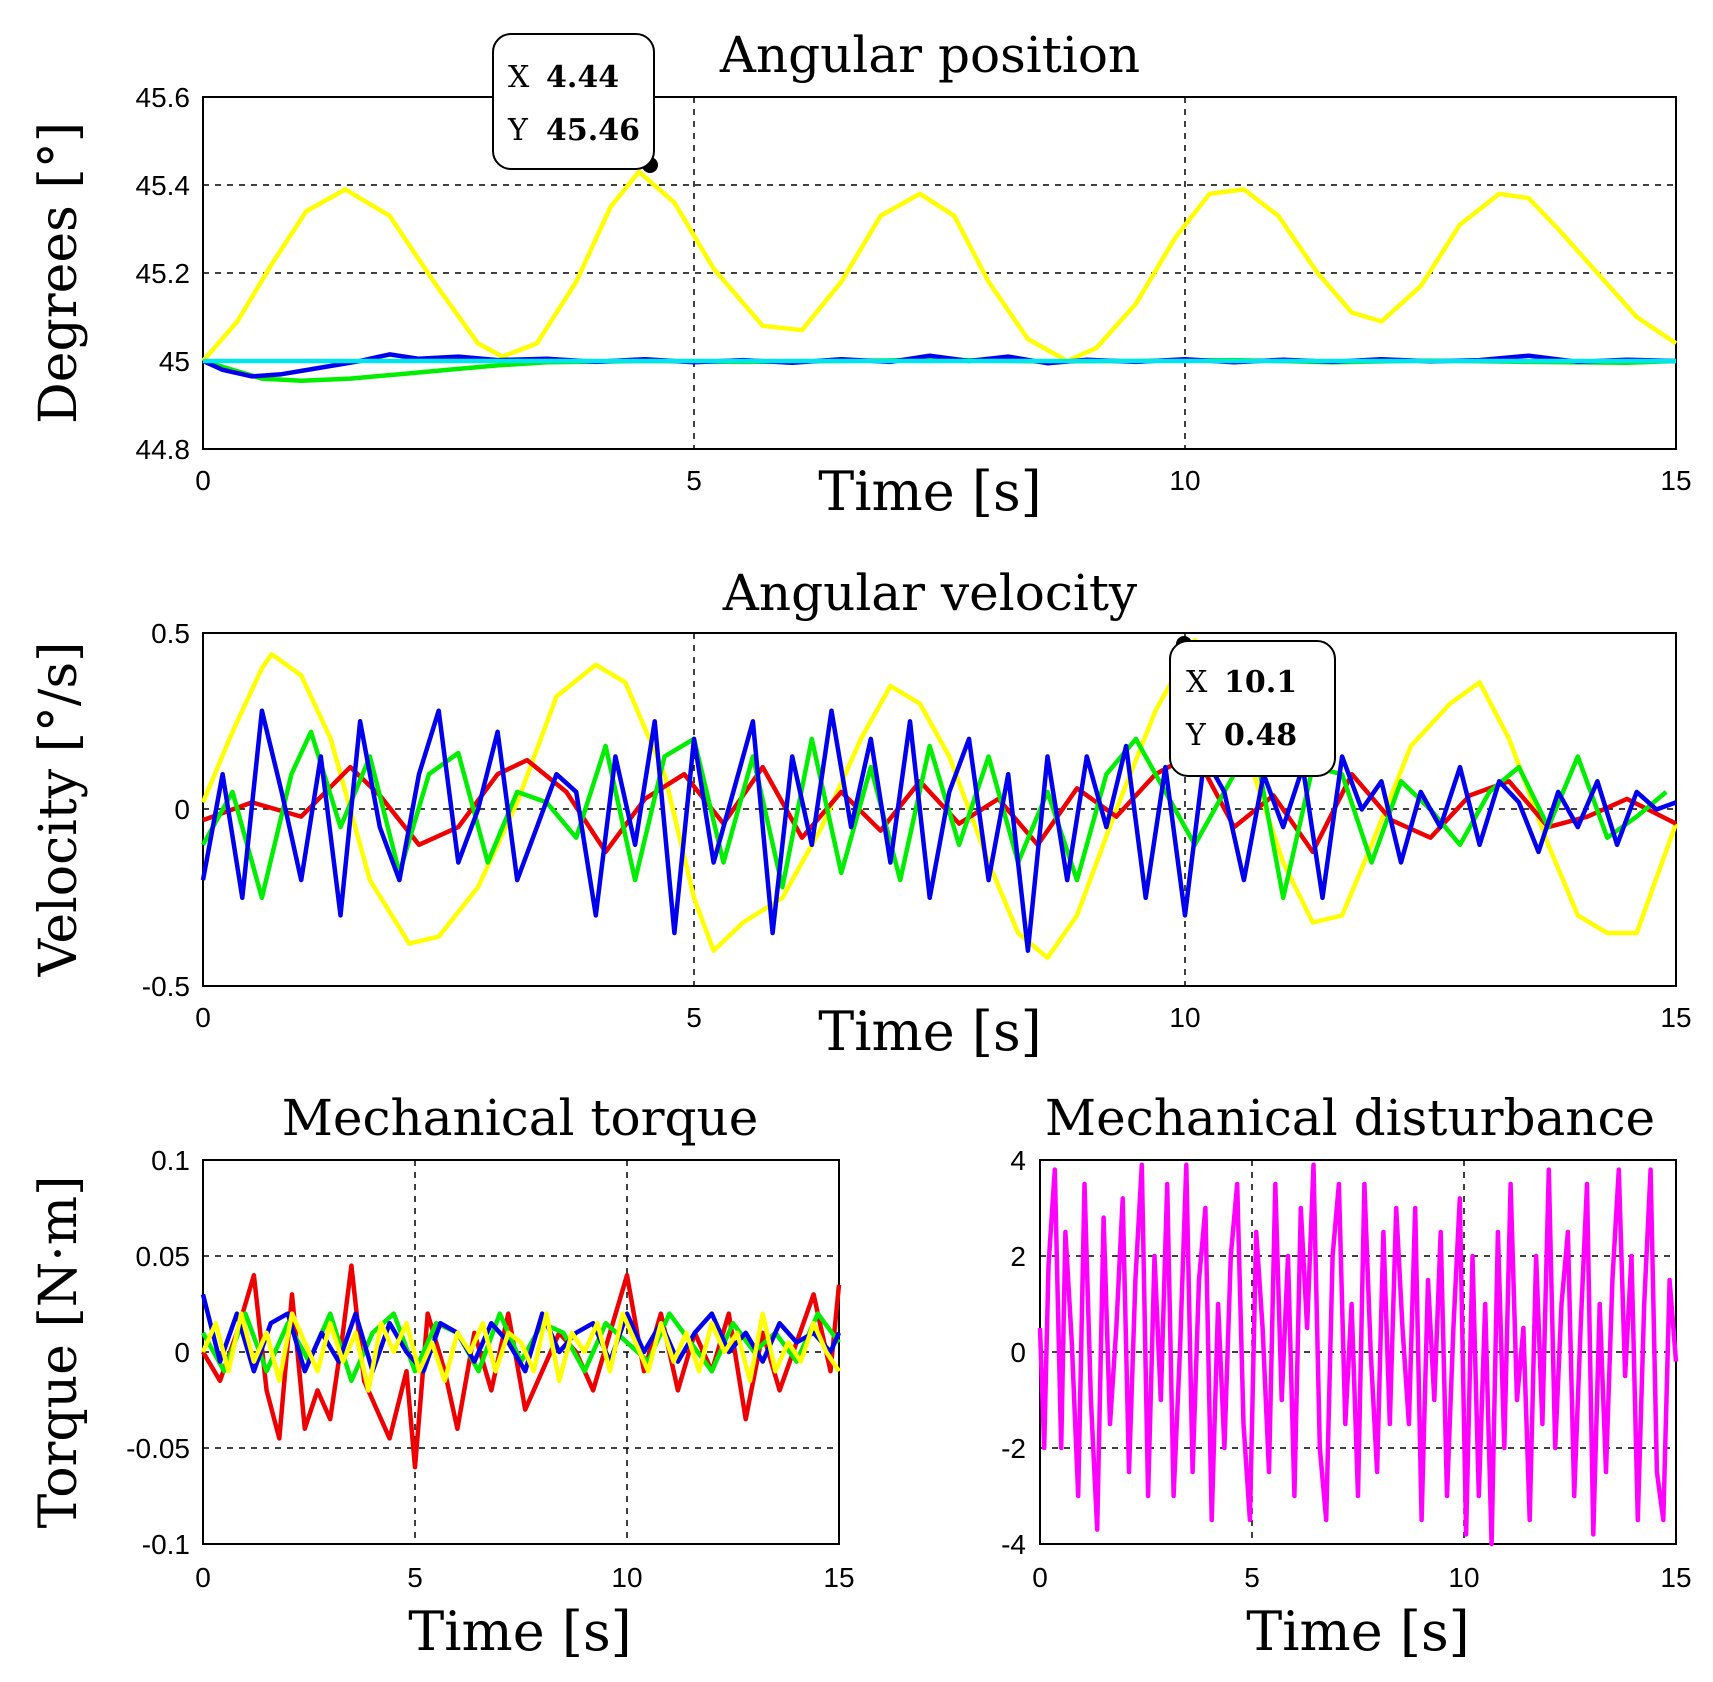 The width and height of the screenshot is (1713, 1682). What do you see at coordinates (593, 130) in the screenshot?
I see `data-tip-y-value: 45.46` at bounding box center [593, 130].